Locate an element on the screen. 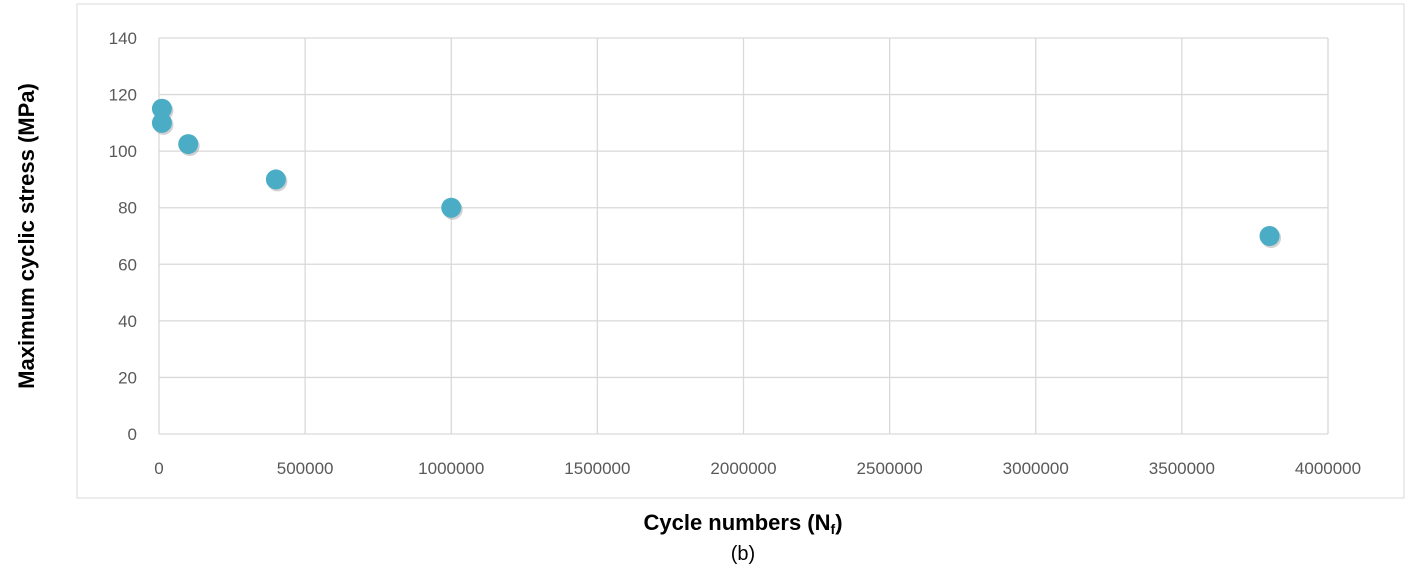 The height and width of the screenshot is (571, 1407). x-axis-title-subscript: f is located at coordinates (833, 529).